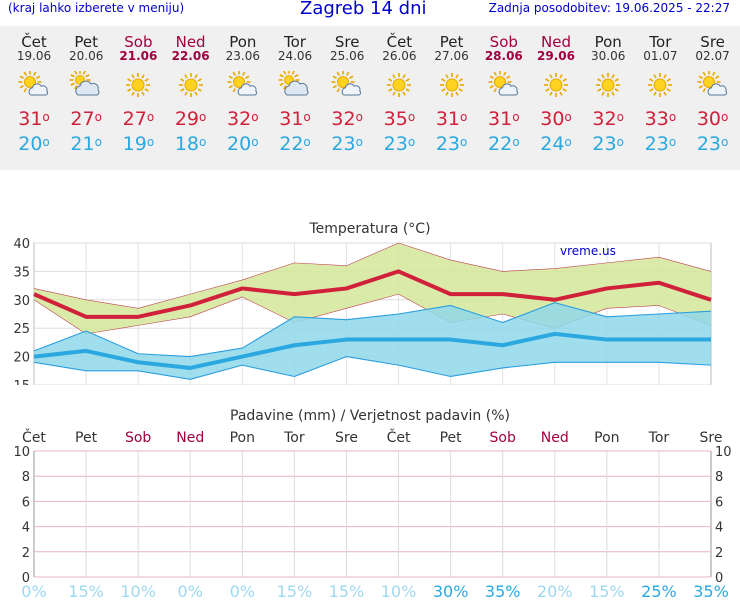 The image size is (740, 600). Describe the element at coordinates (451, 56) in the screenshot. I see `day-date: 27.06` at that location.